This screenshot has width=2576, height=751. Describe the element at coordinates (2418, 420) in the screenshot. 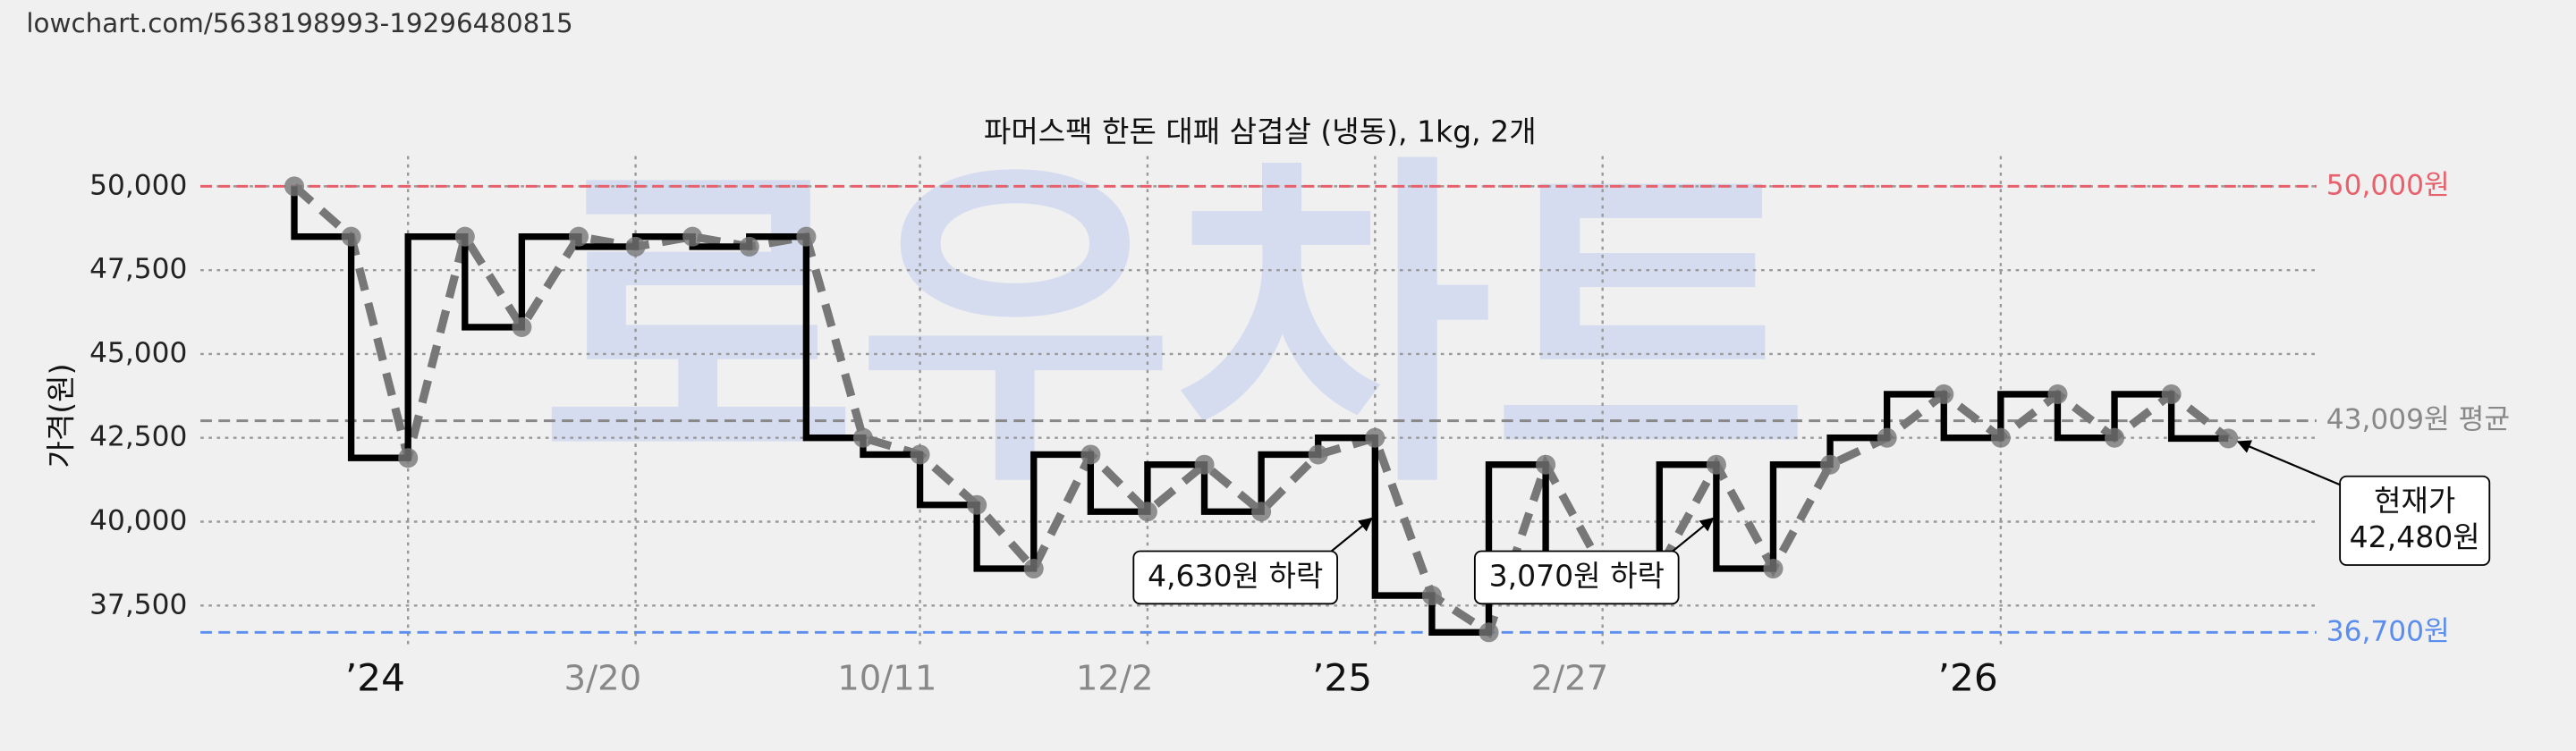

I see `reference-label: 43,009원 평균` at that location.